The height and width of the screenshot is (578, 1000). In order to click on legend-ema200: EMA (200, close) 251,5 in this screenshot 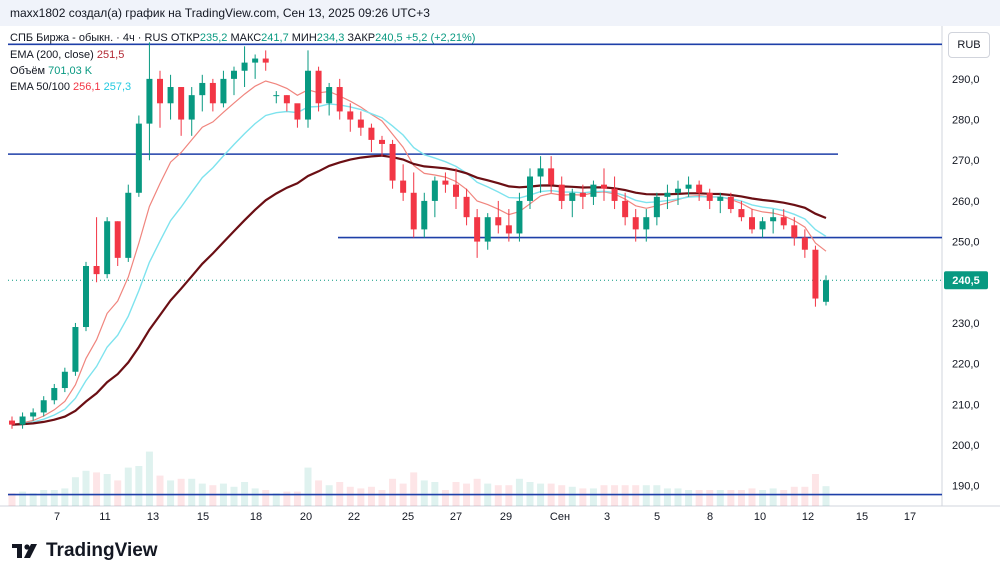, I will do `click(67, 55)`.